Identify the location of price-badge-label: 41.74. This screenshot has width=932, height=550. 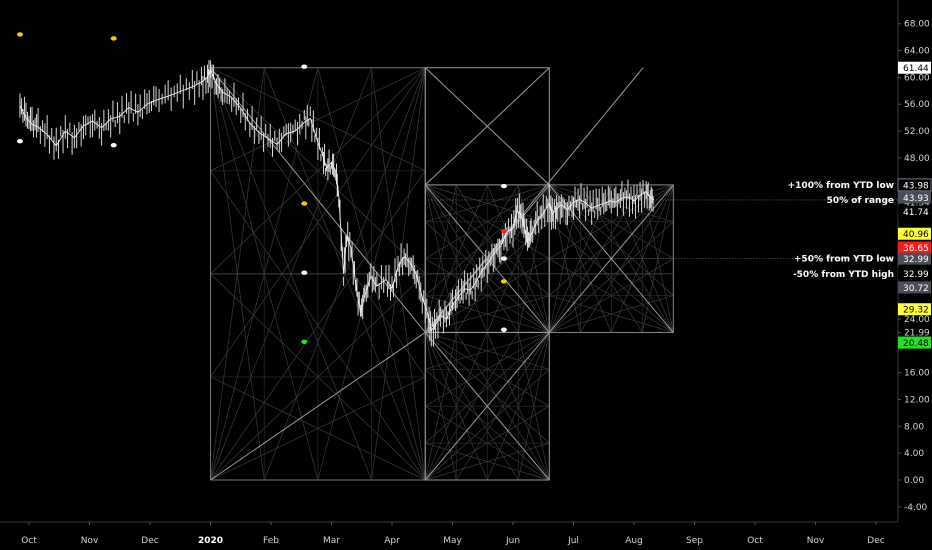
(916, 213).